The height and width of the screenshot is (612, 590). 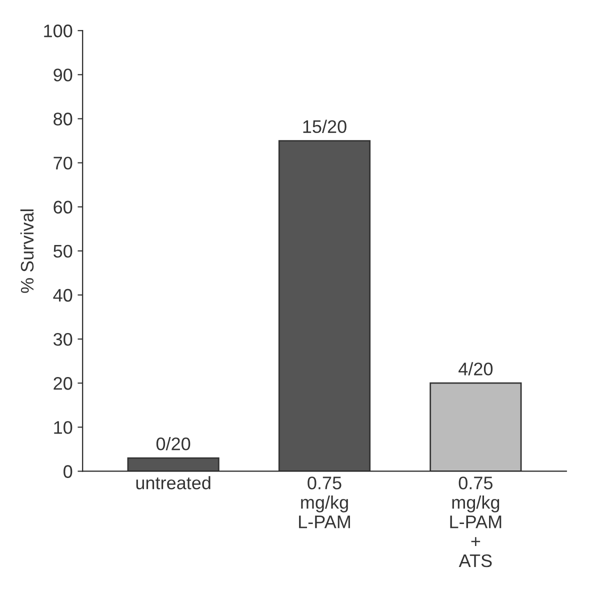 What do you see at coordinates (27, 251) in the screenshot?
I see `y-axis-title: % Survival` at bounding box center [27, 251].